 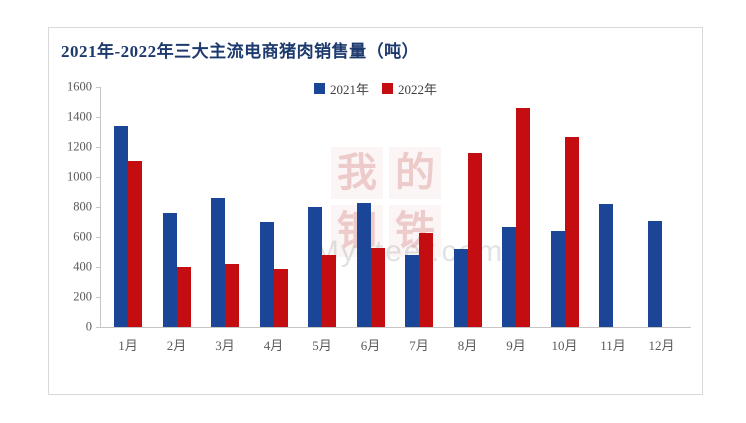 What do you see at coordinates (375, 88) in the screenshot?
I see `legend: 2021年 2022年` at bounding box center [375, 88].